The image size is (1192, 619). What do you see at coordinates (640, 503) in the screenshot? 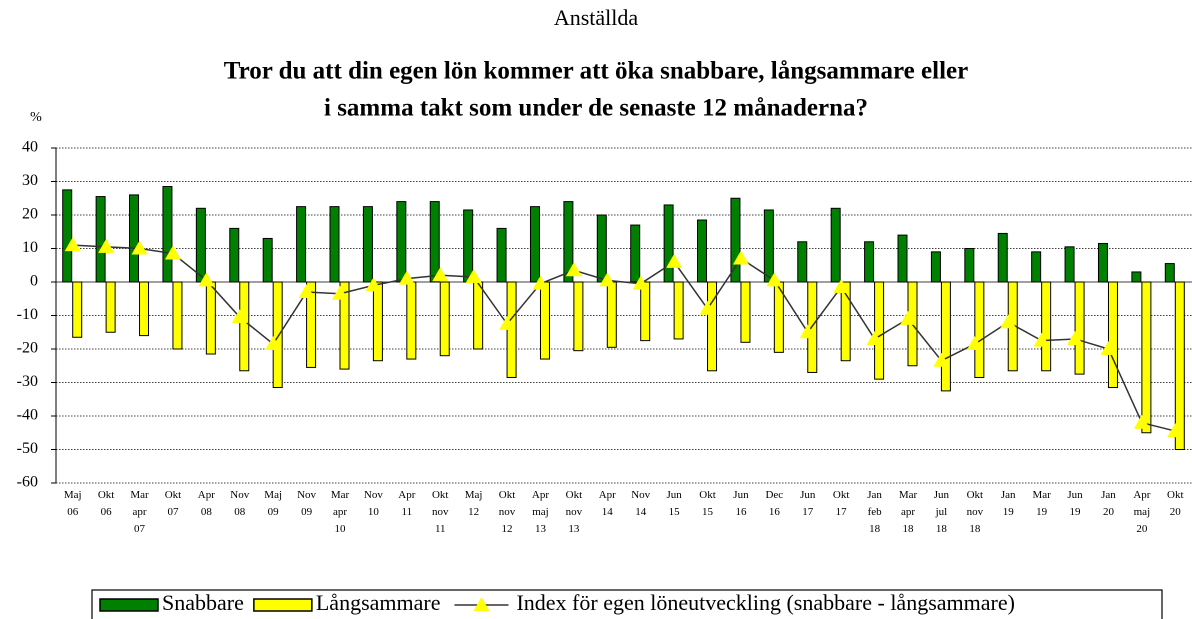
I see `x-tick-label: Nov 14` at bounding box center [640, 503].